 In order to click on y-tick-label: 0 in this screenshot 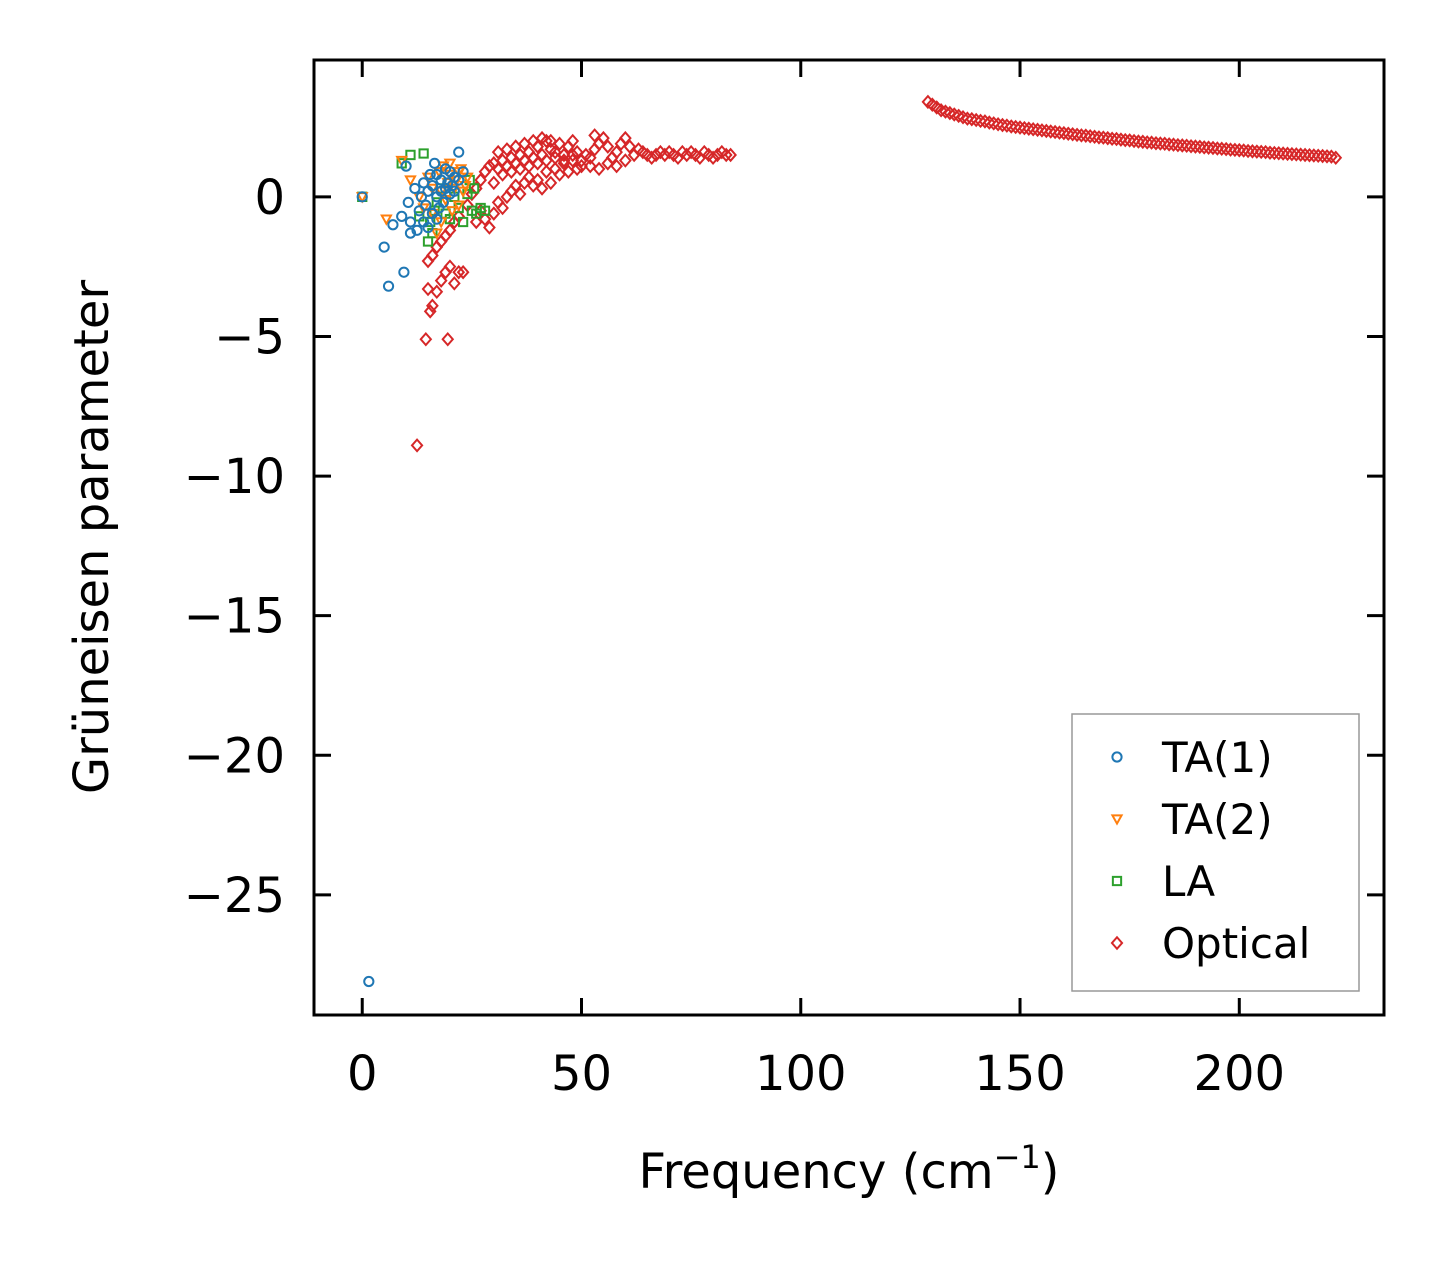, I will do `click(269, 198)`.